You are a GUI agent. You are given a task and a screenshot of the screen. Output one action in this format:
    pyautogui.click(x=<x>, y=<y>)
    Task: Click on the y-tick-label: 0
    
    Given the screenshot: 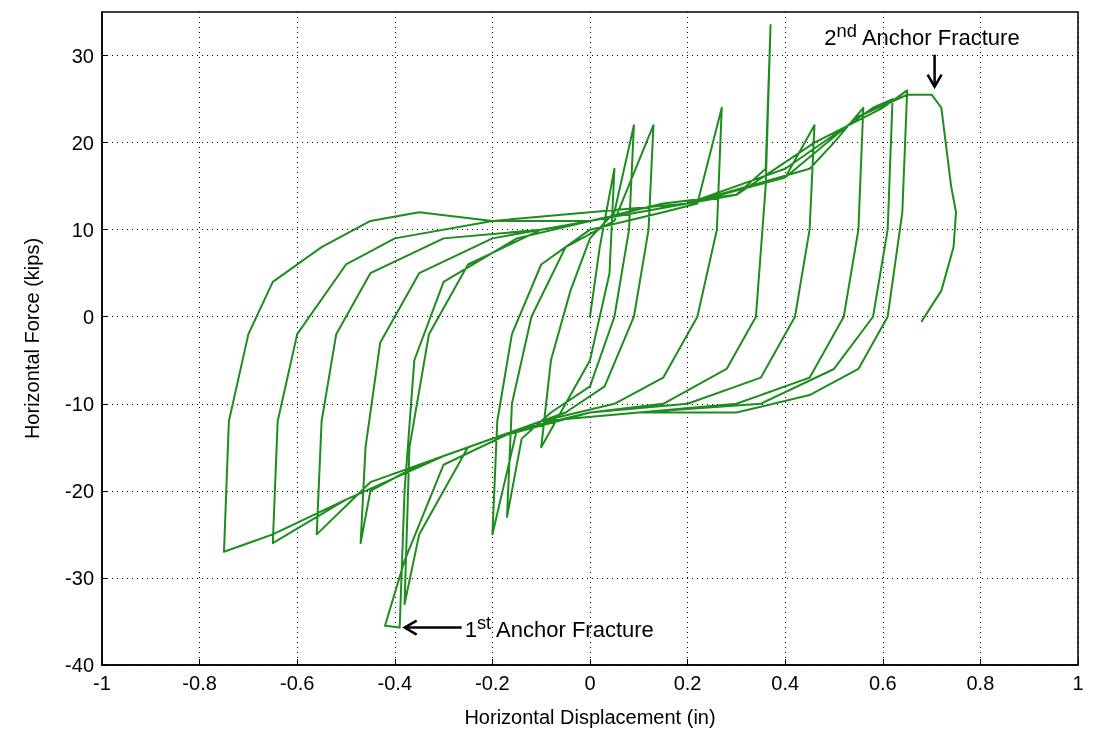 What is the action you would take?
    pyautogui.click(x=88, y=316)
    